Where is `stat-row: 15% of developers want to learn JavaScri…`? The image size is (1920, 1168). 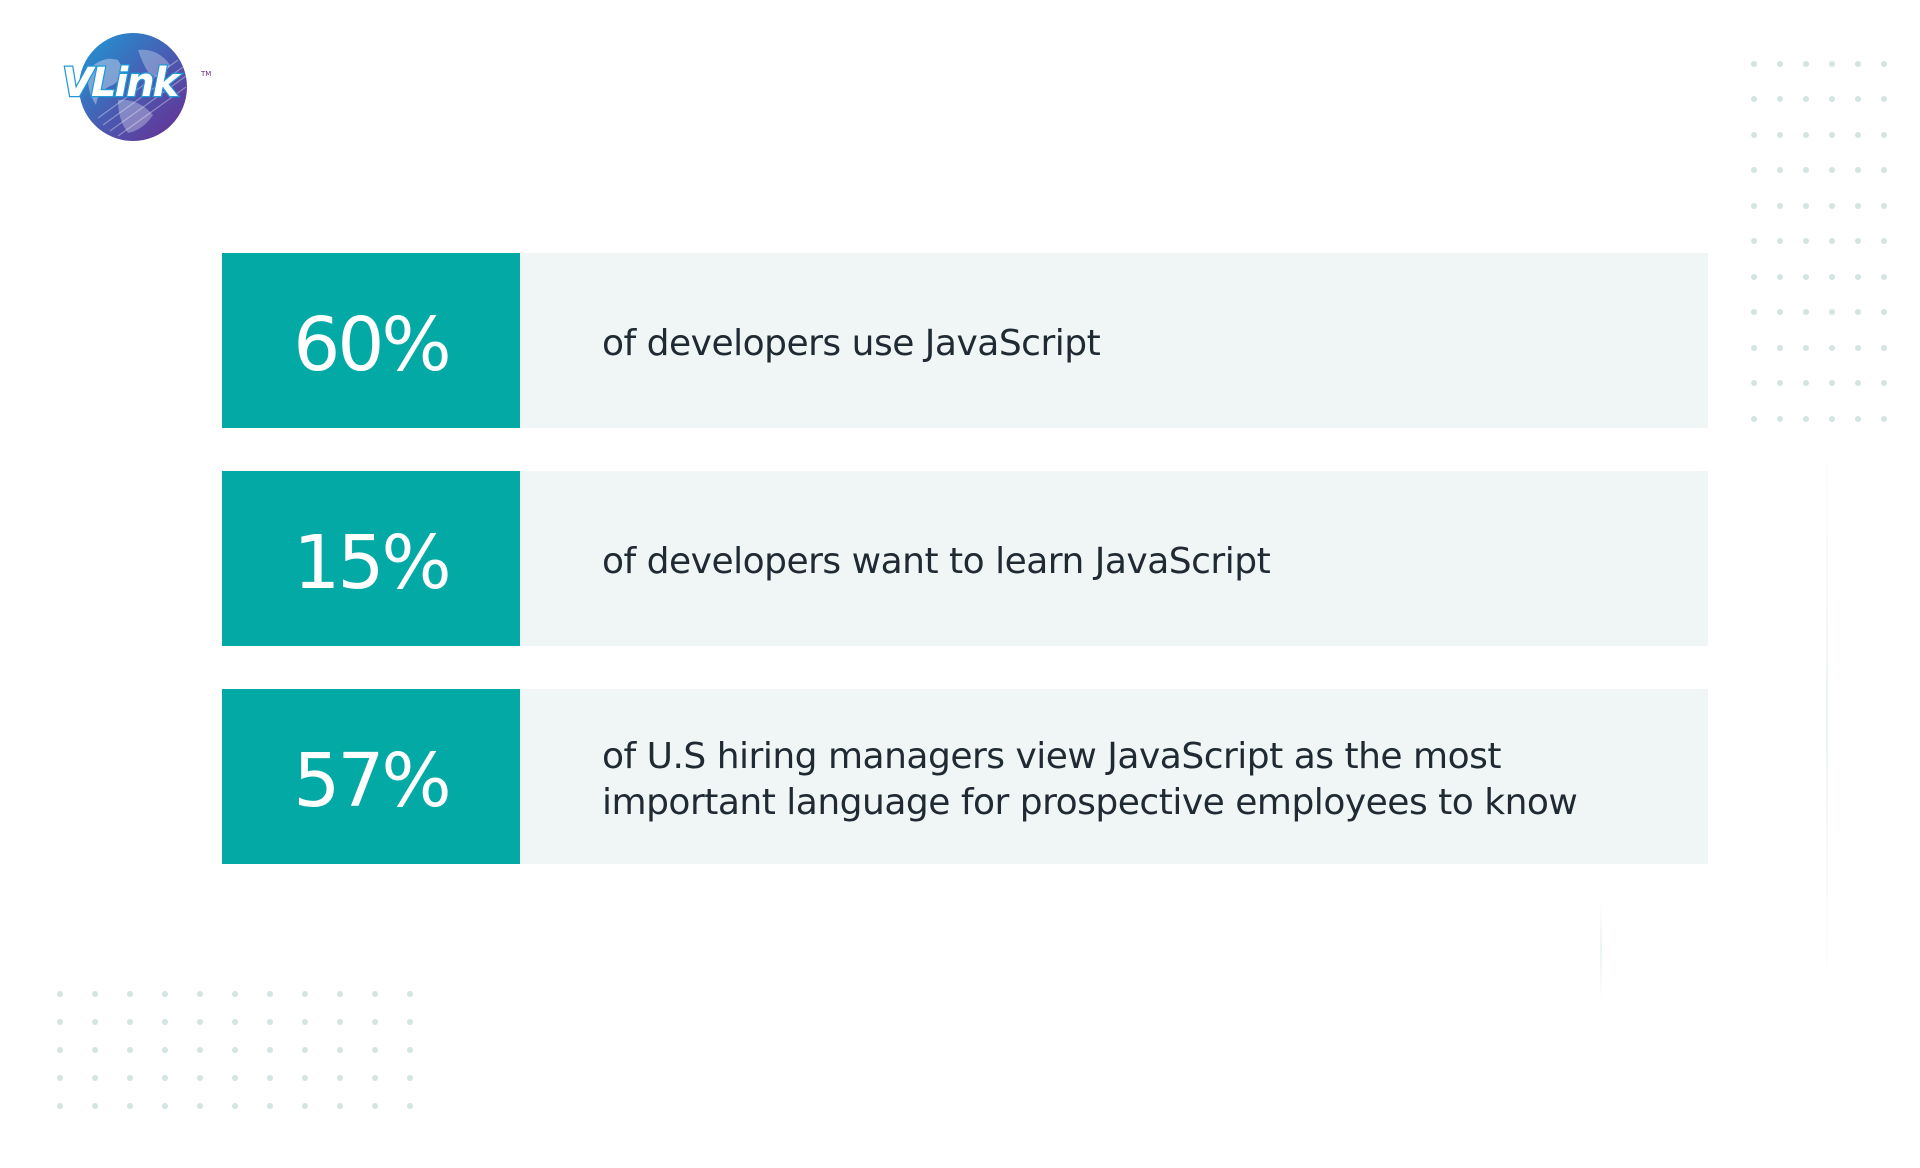
stat-row: 15% of developers want to learn JavaScri… is located at coordinates (965, 558).